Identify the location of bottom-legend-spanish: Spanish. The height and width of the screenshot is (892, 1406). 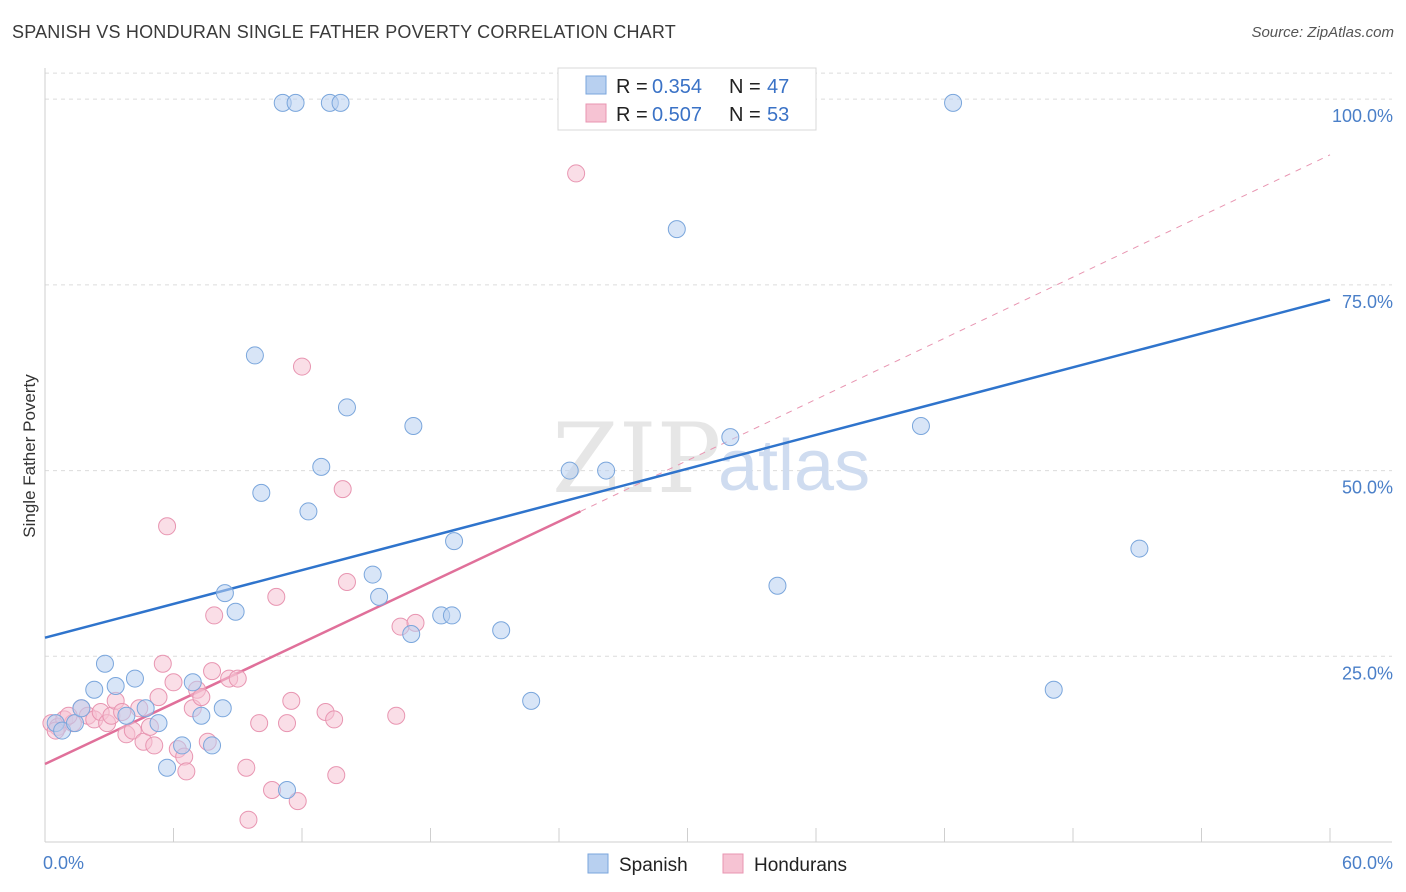
(653, 865).